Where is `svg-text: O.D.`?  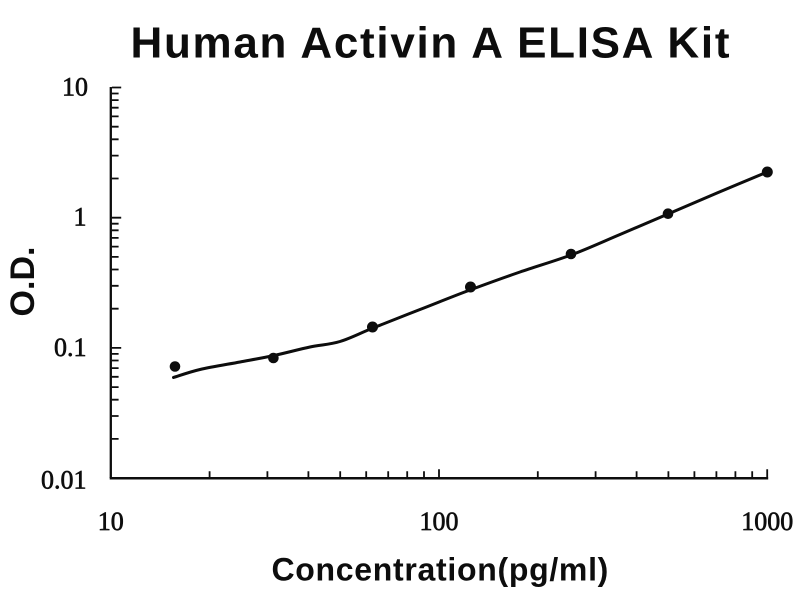 svg-text: O.D. is located at coordinates (23, 282).